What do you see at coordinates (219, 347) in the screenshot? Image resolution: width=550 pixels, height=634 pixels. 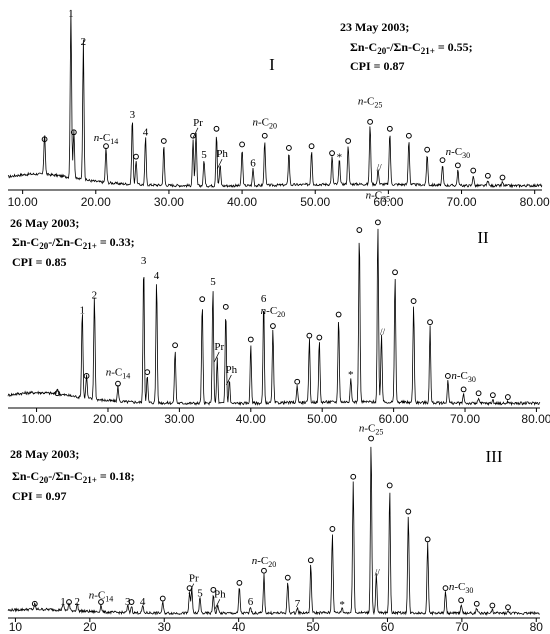 I see `peak-label: Pr` at bounding box center [219, 347].